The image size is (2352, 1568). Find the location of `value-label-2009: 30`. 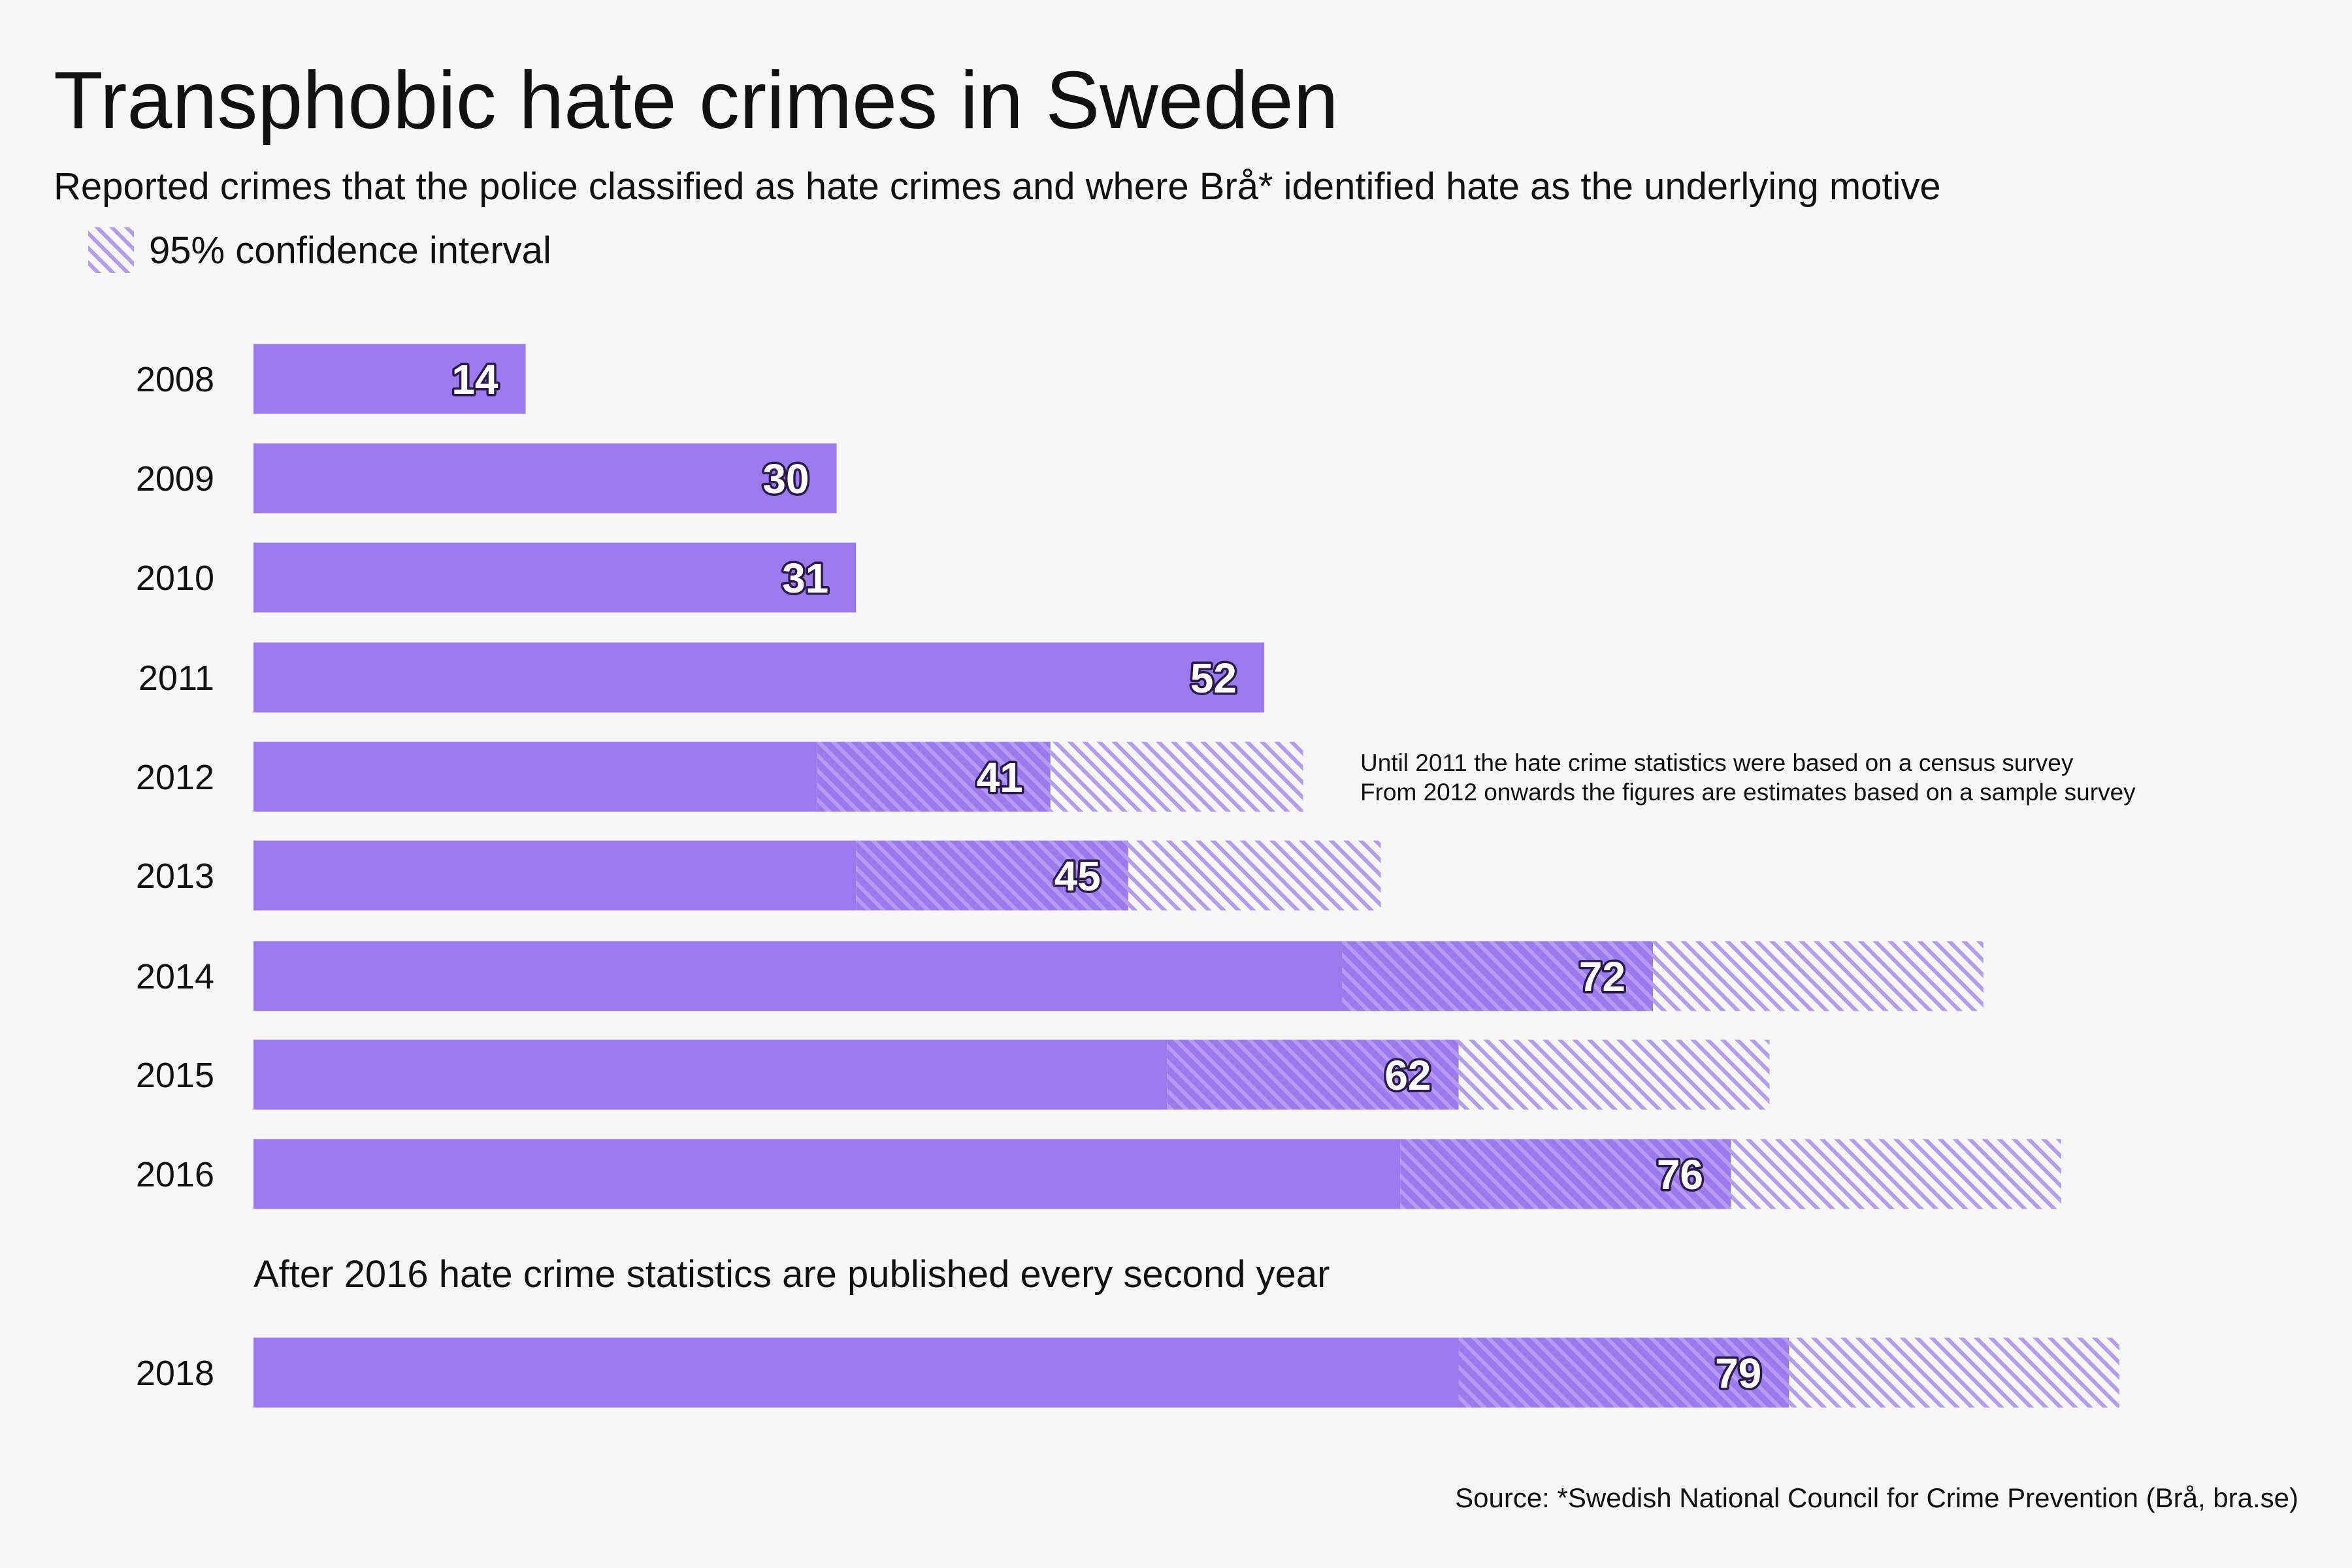

value-label-2009: 30 is located at coordinates (785, 478).